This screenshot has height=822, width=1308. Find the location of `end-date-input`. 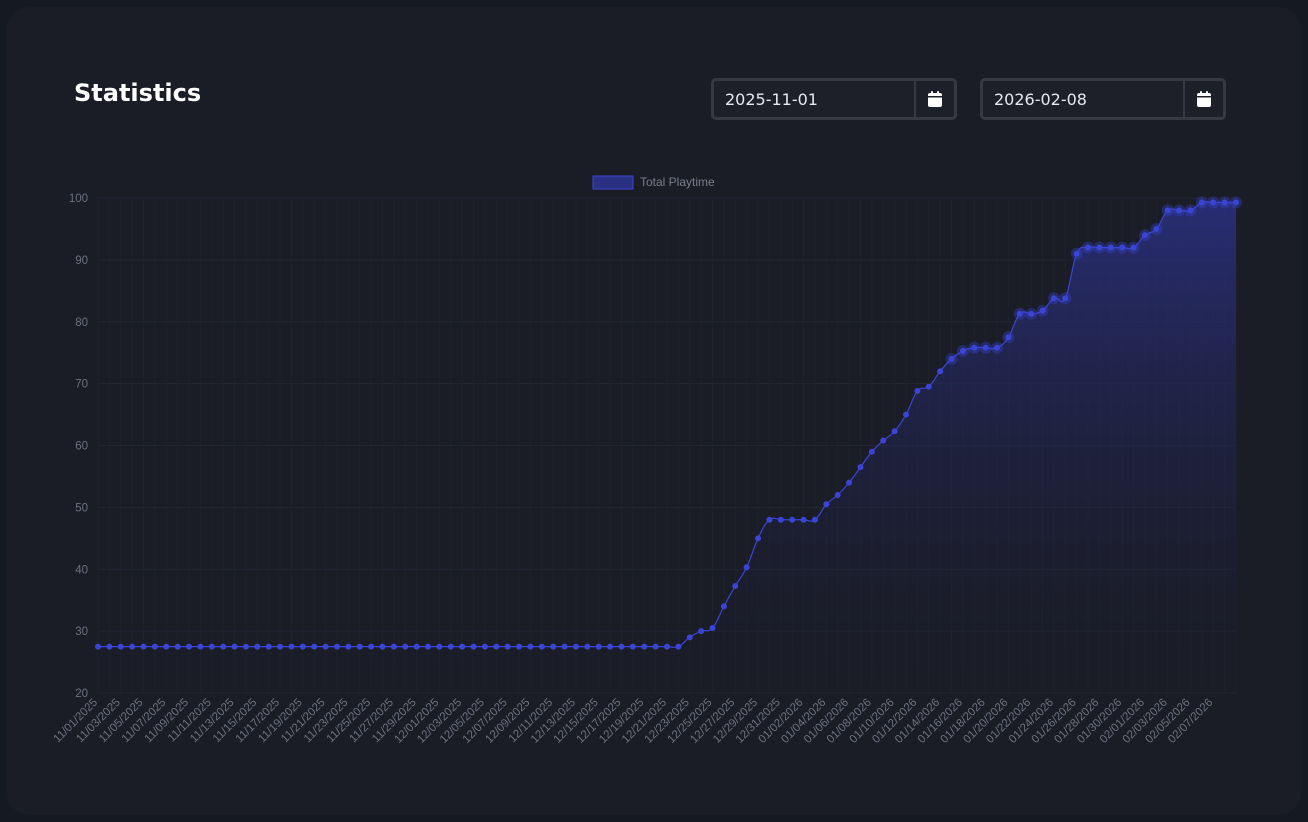

end-date-input is located at coordinates (1083, 99).